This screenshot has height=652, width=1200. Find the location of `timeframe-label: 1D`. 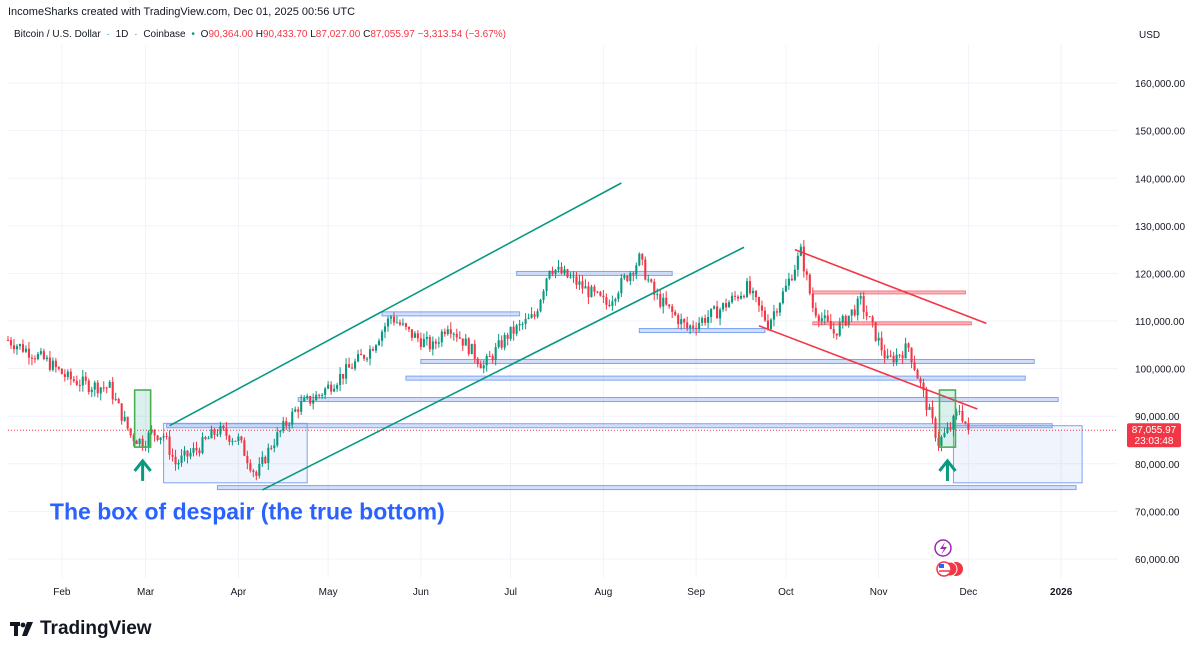

timeframe-label: 1D is located at coordinates (122, 34).